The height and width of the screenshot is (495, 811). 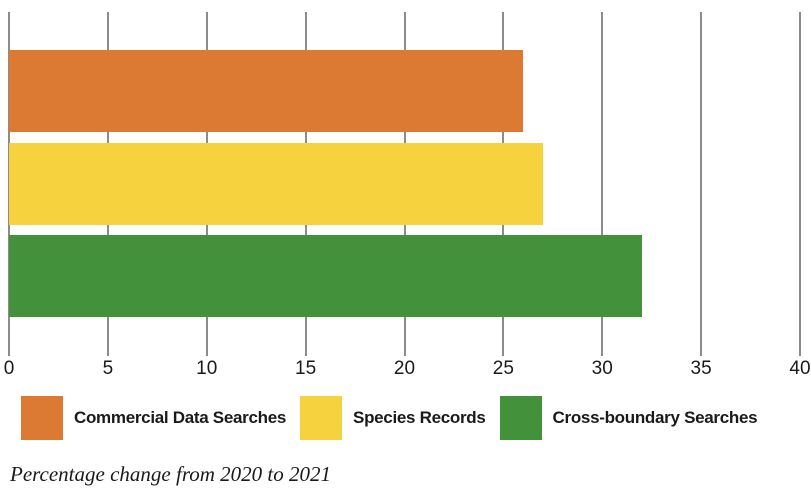 I want to click on x-axis: 0 5 10 15 20 25 30 35 40, so click(x=407, y=370).